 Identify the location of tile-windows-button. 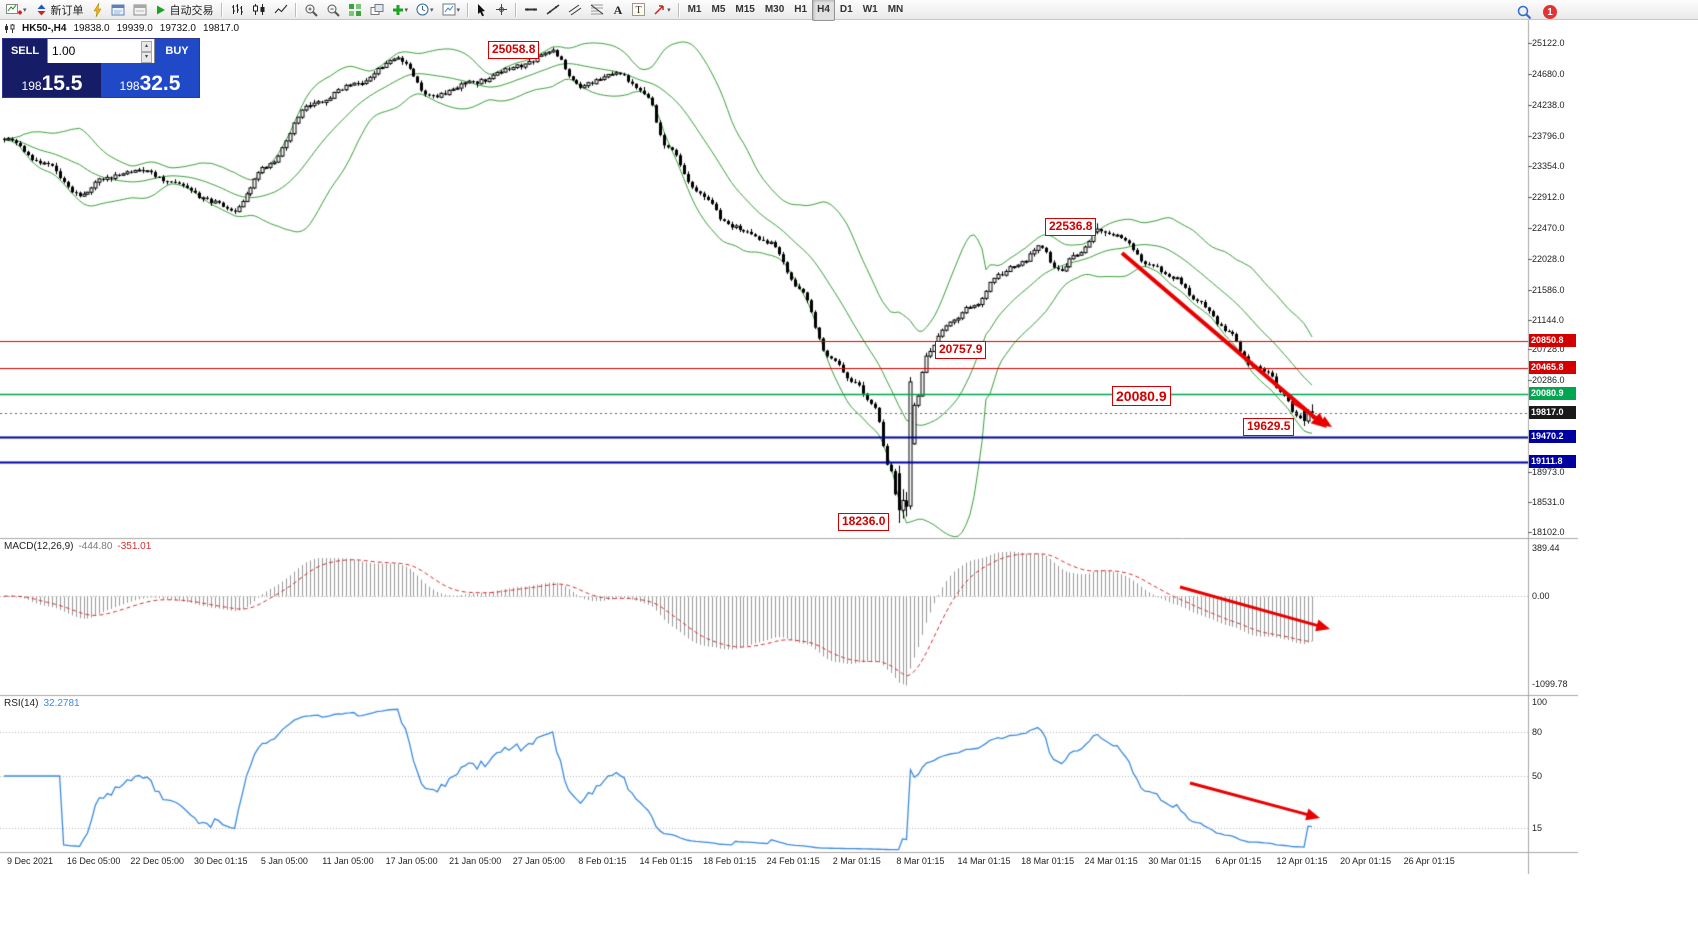
(355, 10).